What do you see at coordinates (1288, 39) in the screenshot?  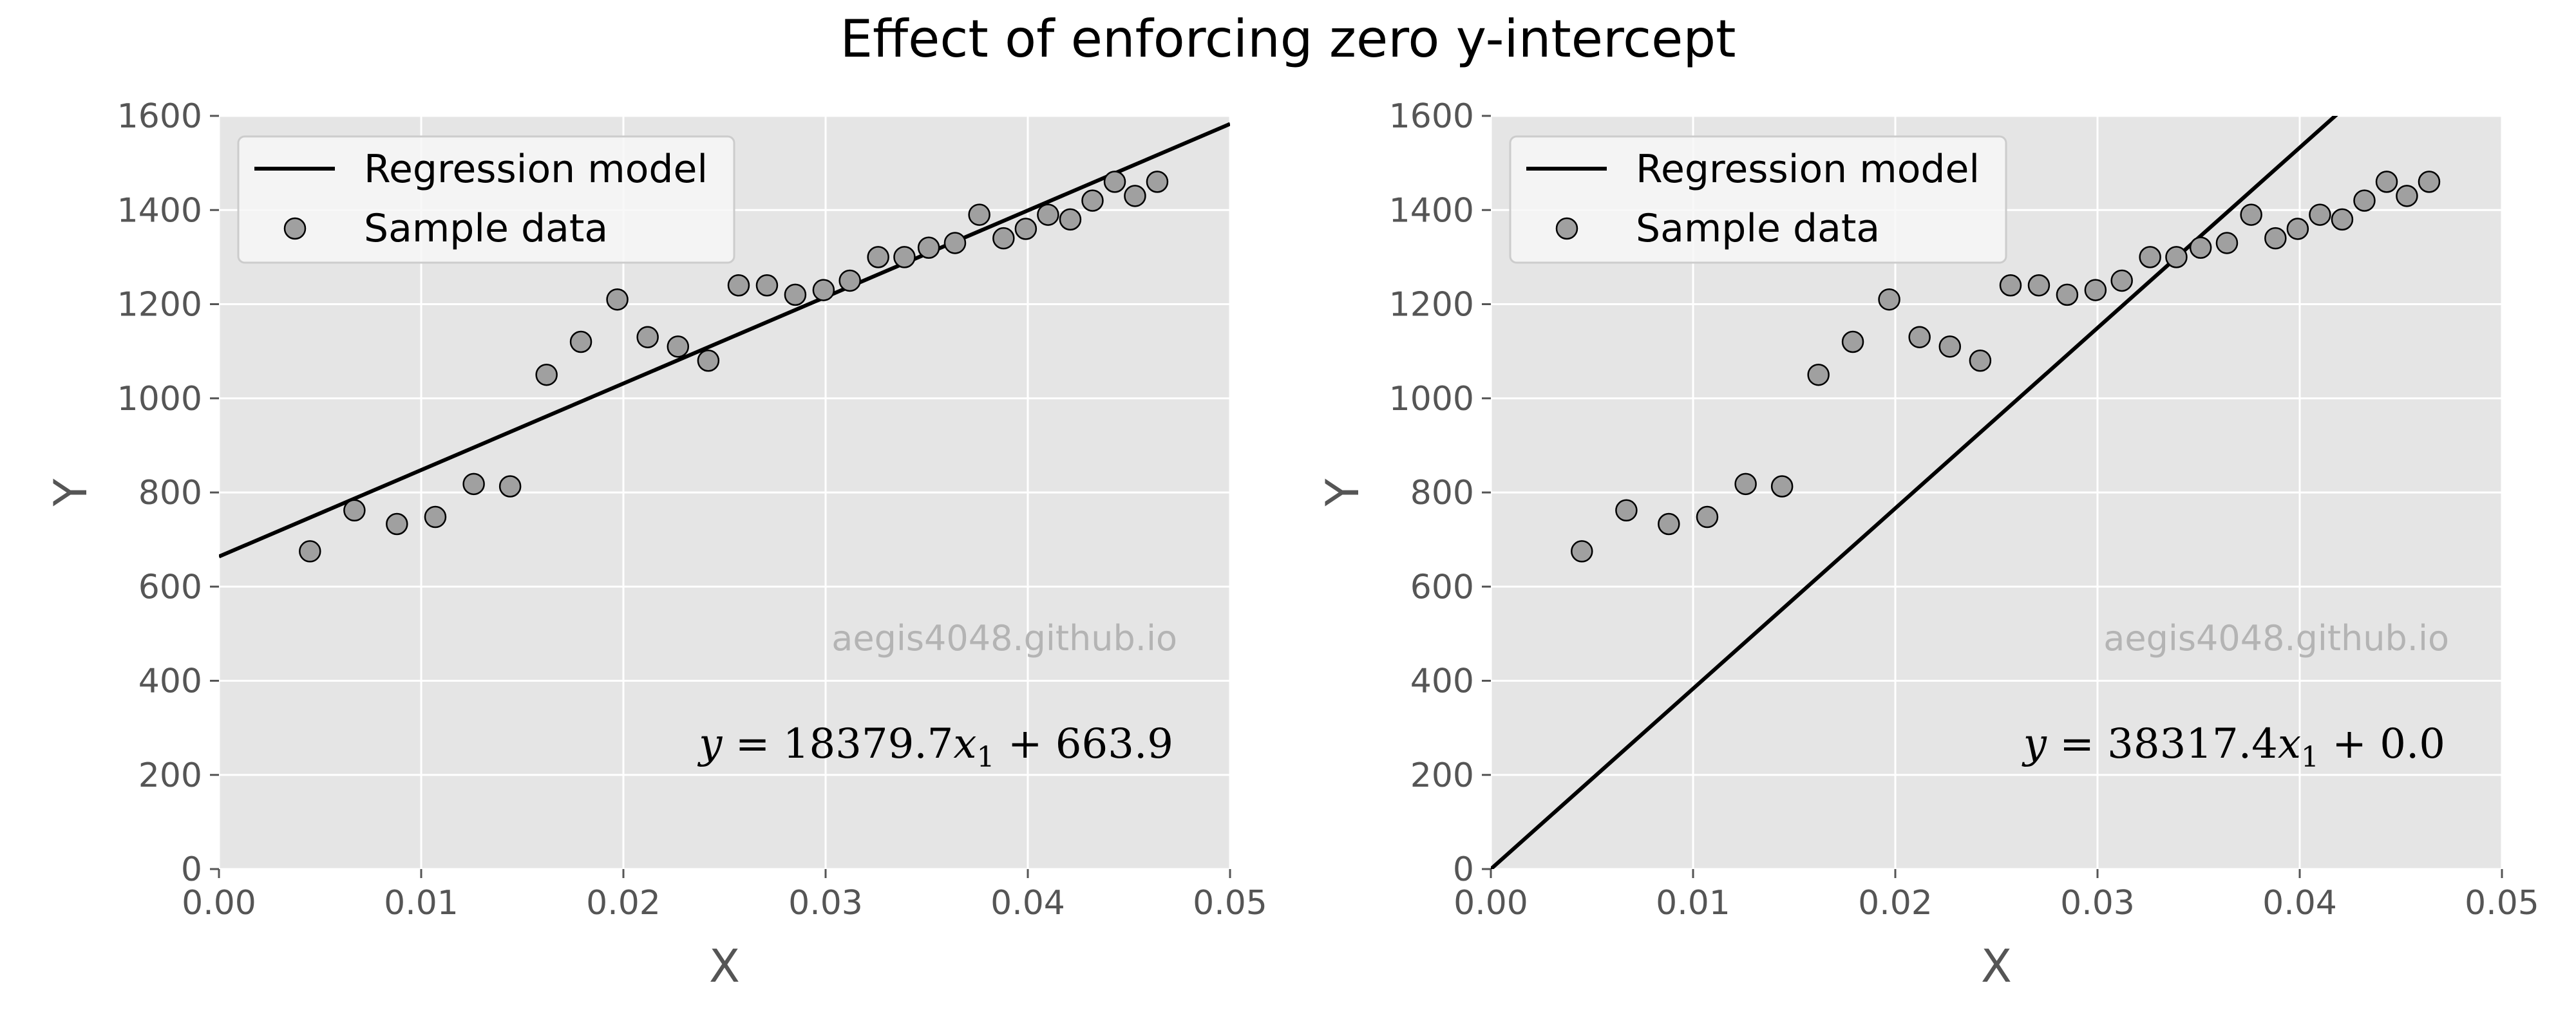 I see `figure-title: Effect of enforcing zero y-intercept` at bounding box center [1288, 39].